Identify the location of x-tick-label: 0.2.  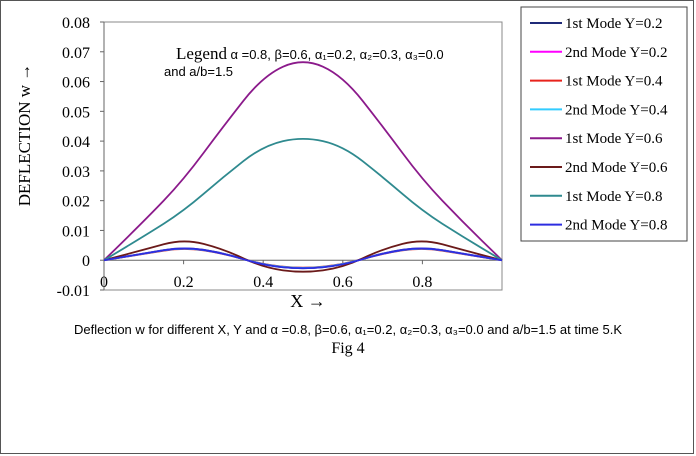
(184, 282).